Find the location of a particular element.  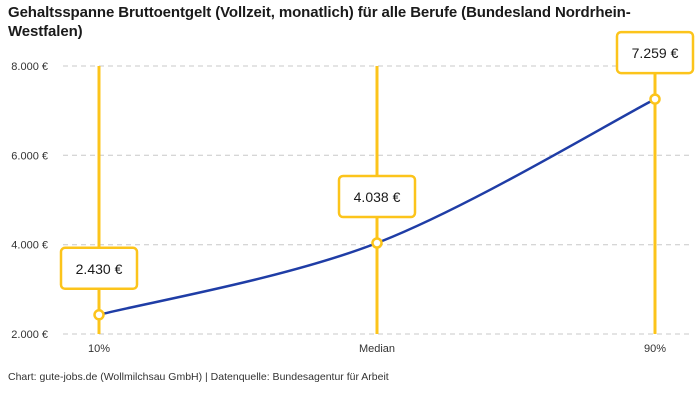

x-tick-label: Median is located at coordinates (377, 349).